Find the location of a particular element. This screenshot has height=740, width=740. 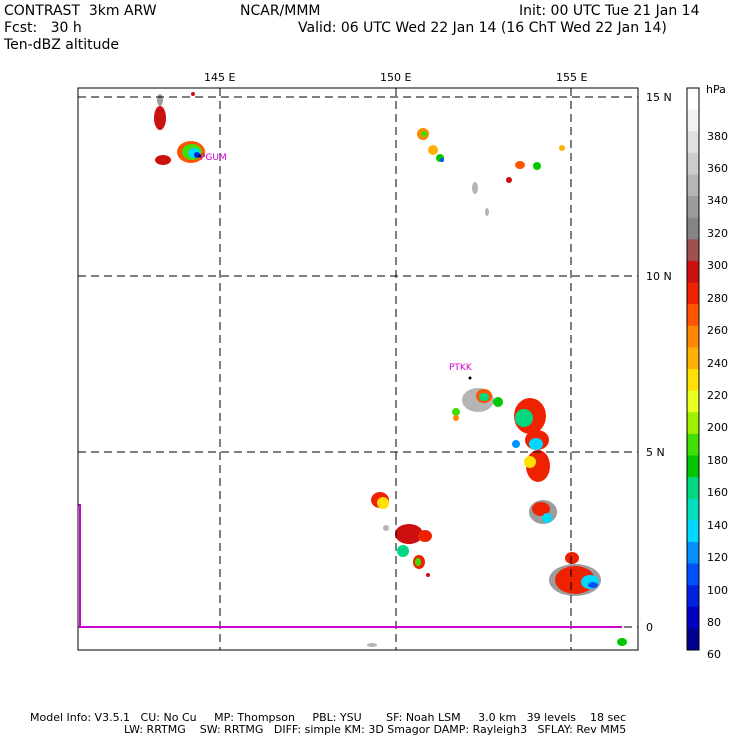

lat-label-5n: 5 N is located at coordinates (655, 452).